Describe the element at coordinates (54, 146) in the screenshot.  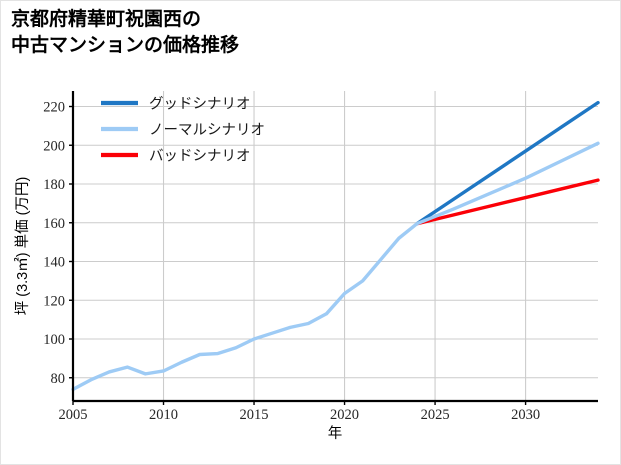
I see `y-tick-label: 200` at that location.